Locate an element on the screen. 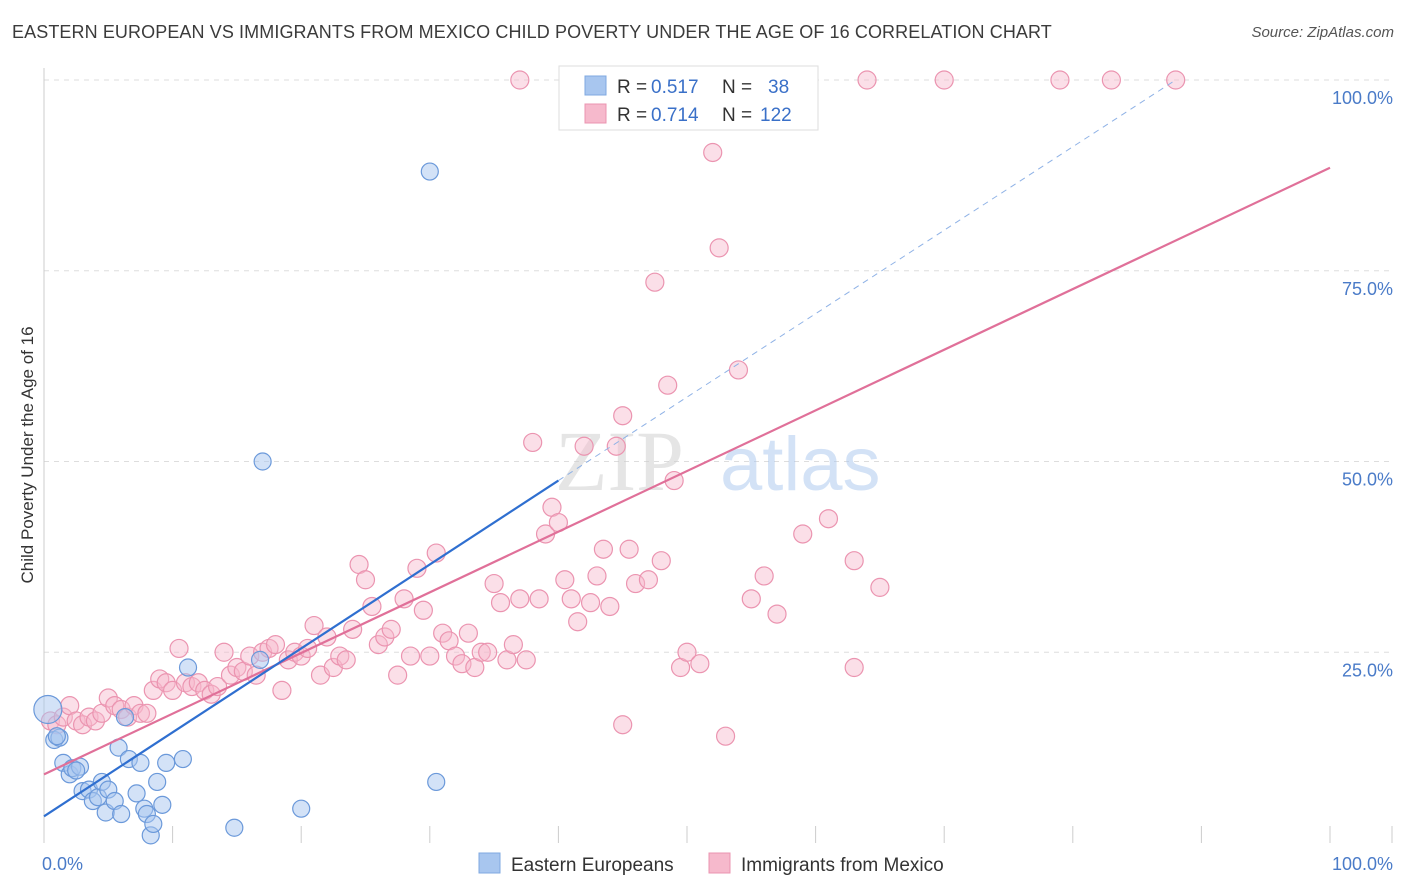 Image resolution: width=1406 pixels, height=892 pixels. watermark-atlas: atlas is located at coordinates (800, 464).